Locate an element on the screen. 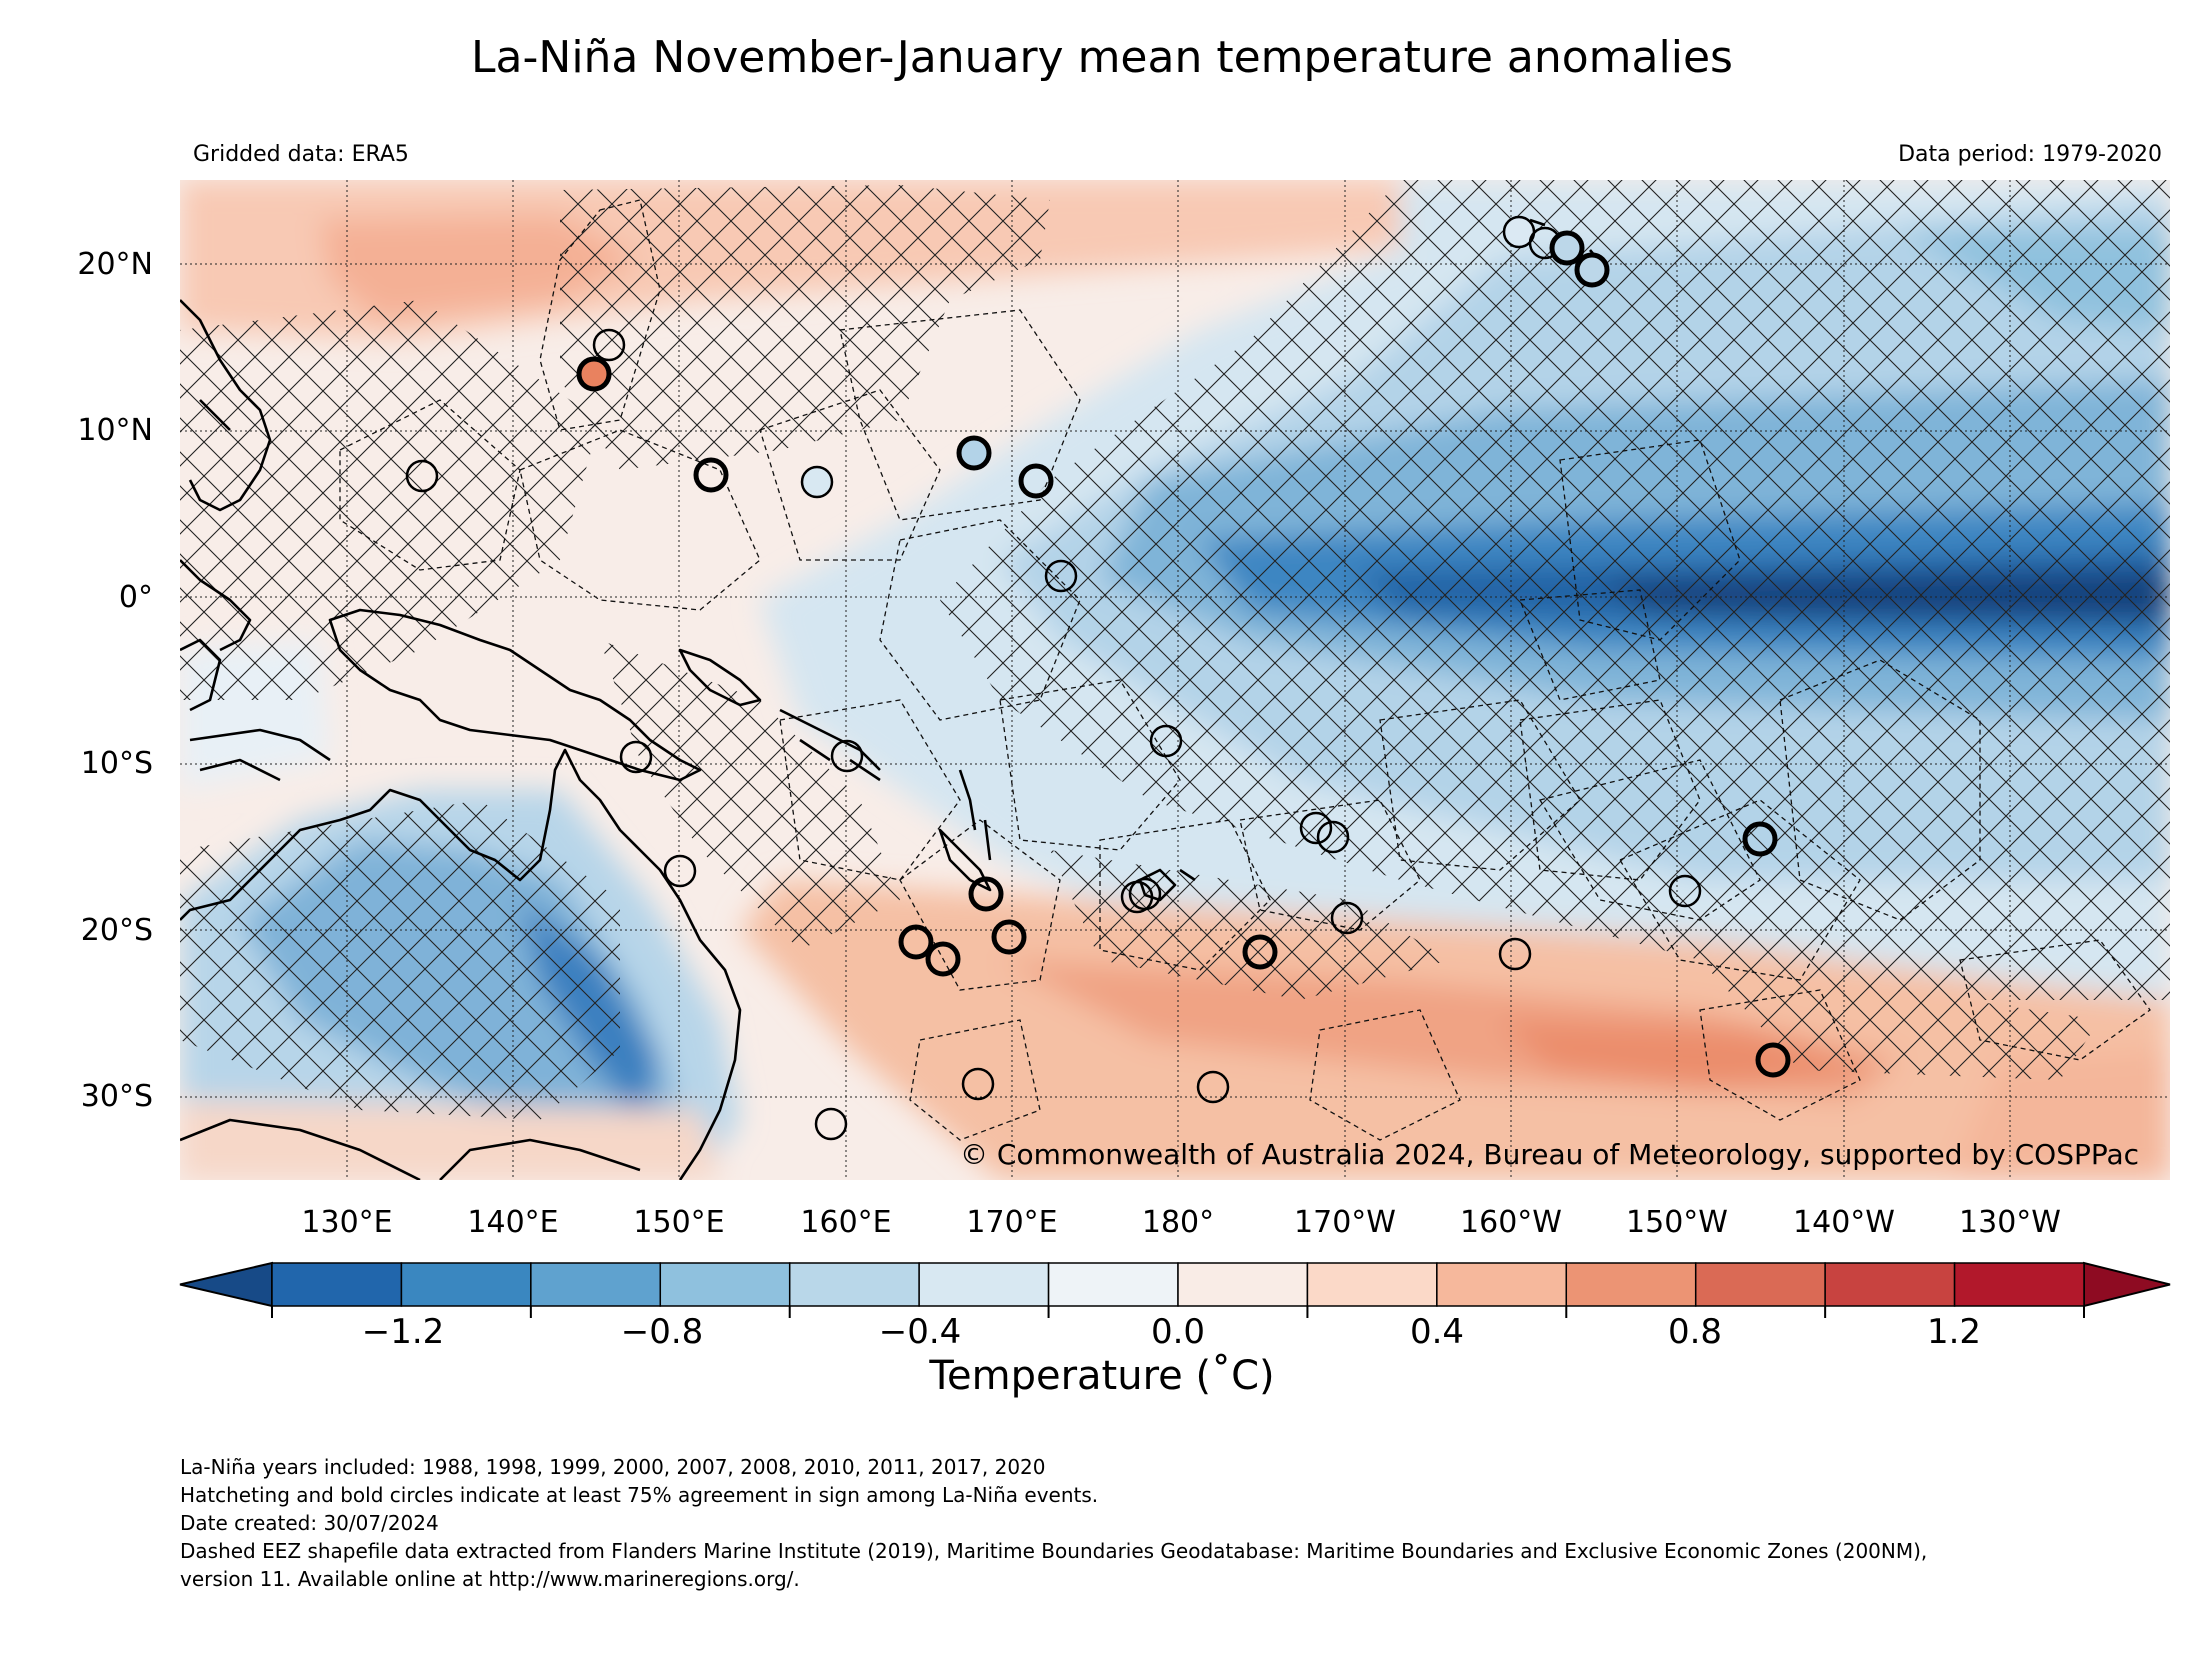 The image size is (2204, 1659). colorbar-over-arrow is located at coordinates (2127, 1284).